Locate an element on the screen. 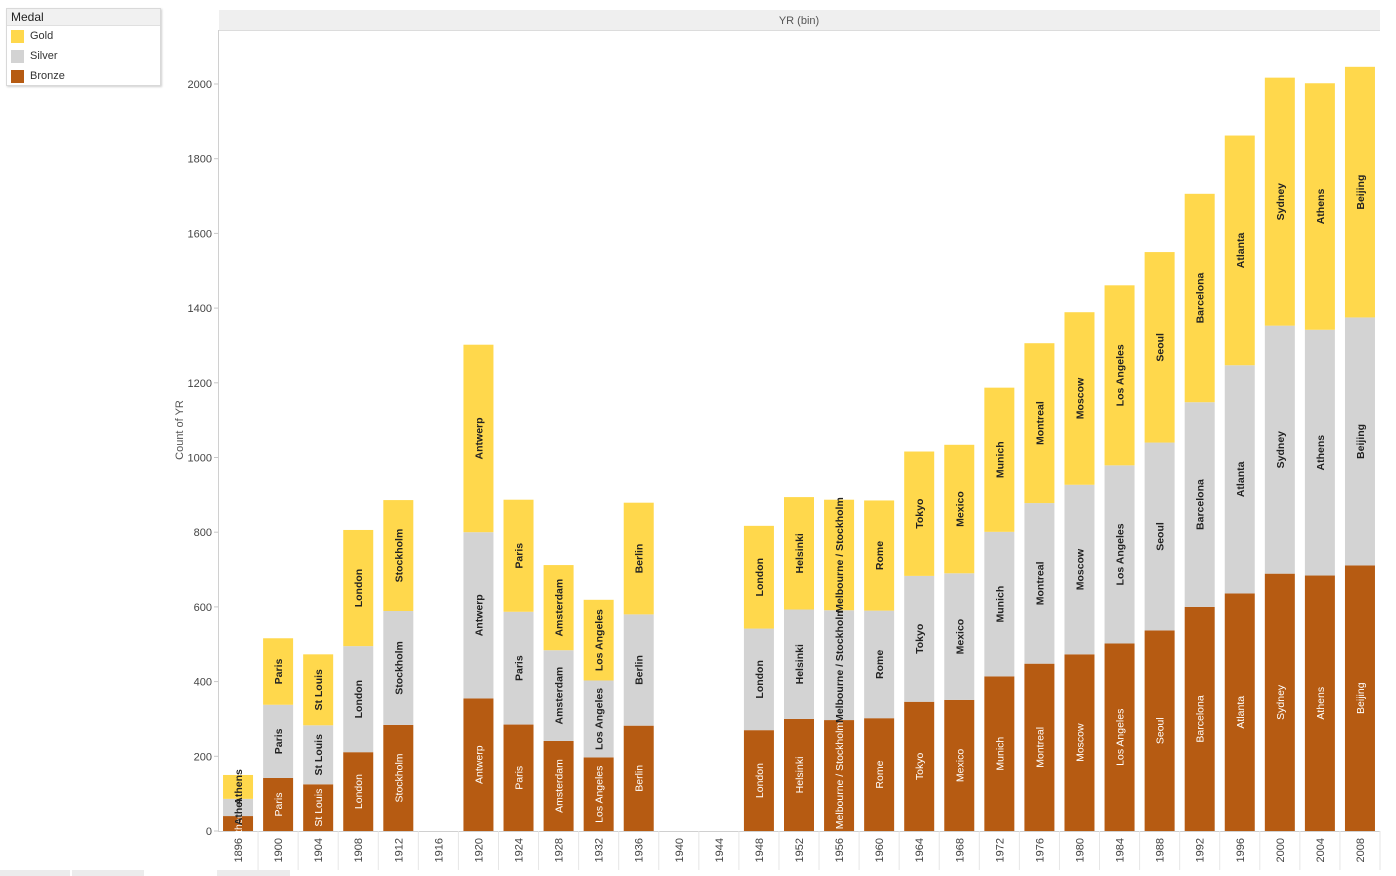  bar-silver-1956 is located at coordinates (839, 665).